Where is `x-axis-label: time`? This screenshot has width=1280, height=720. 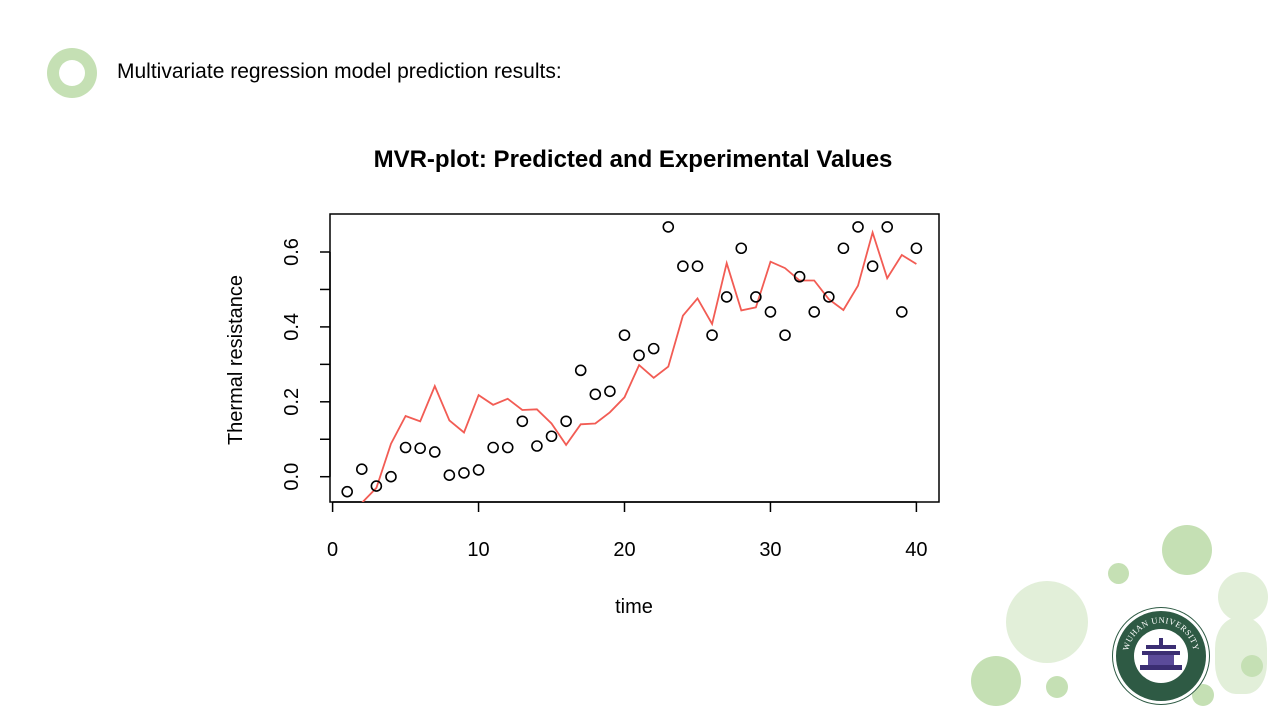
x-axis-label: time is located at coordinates (634, 607).